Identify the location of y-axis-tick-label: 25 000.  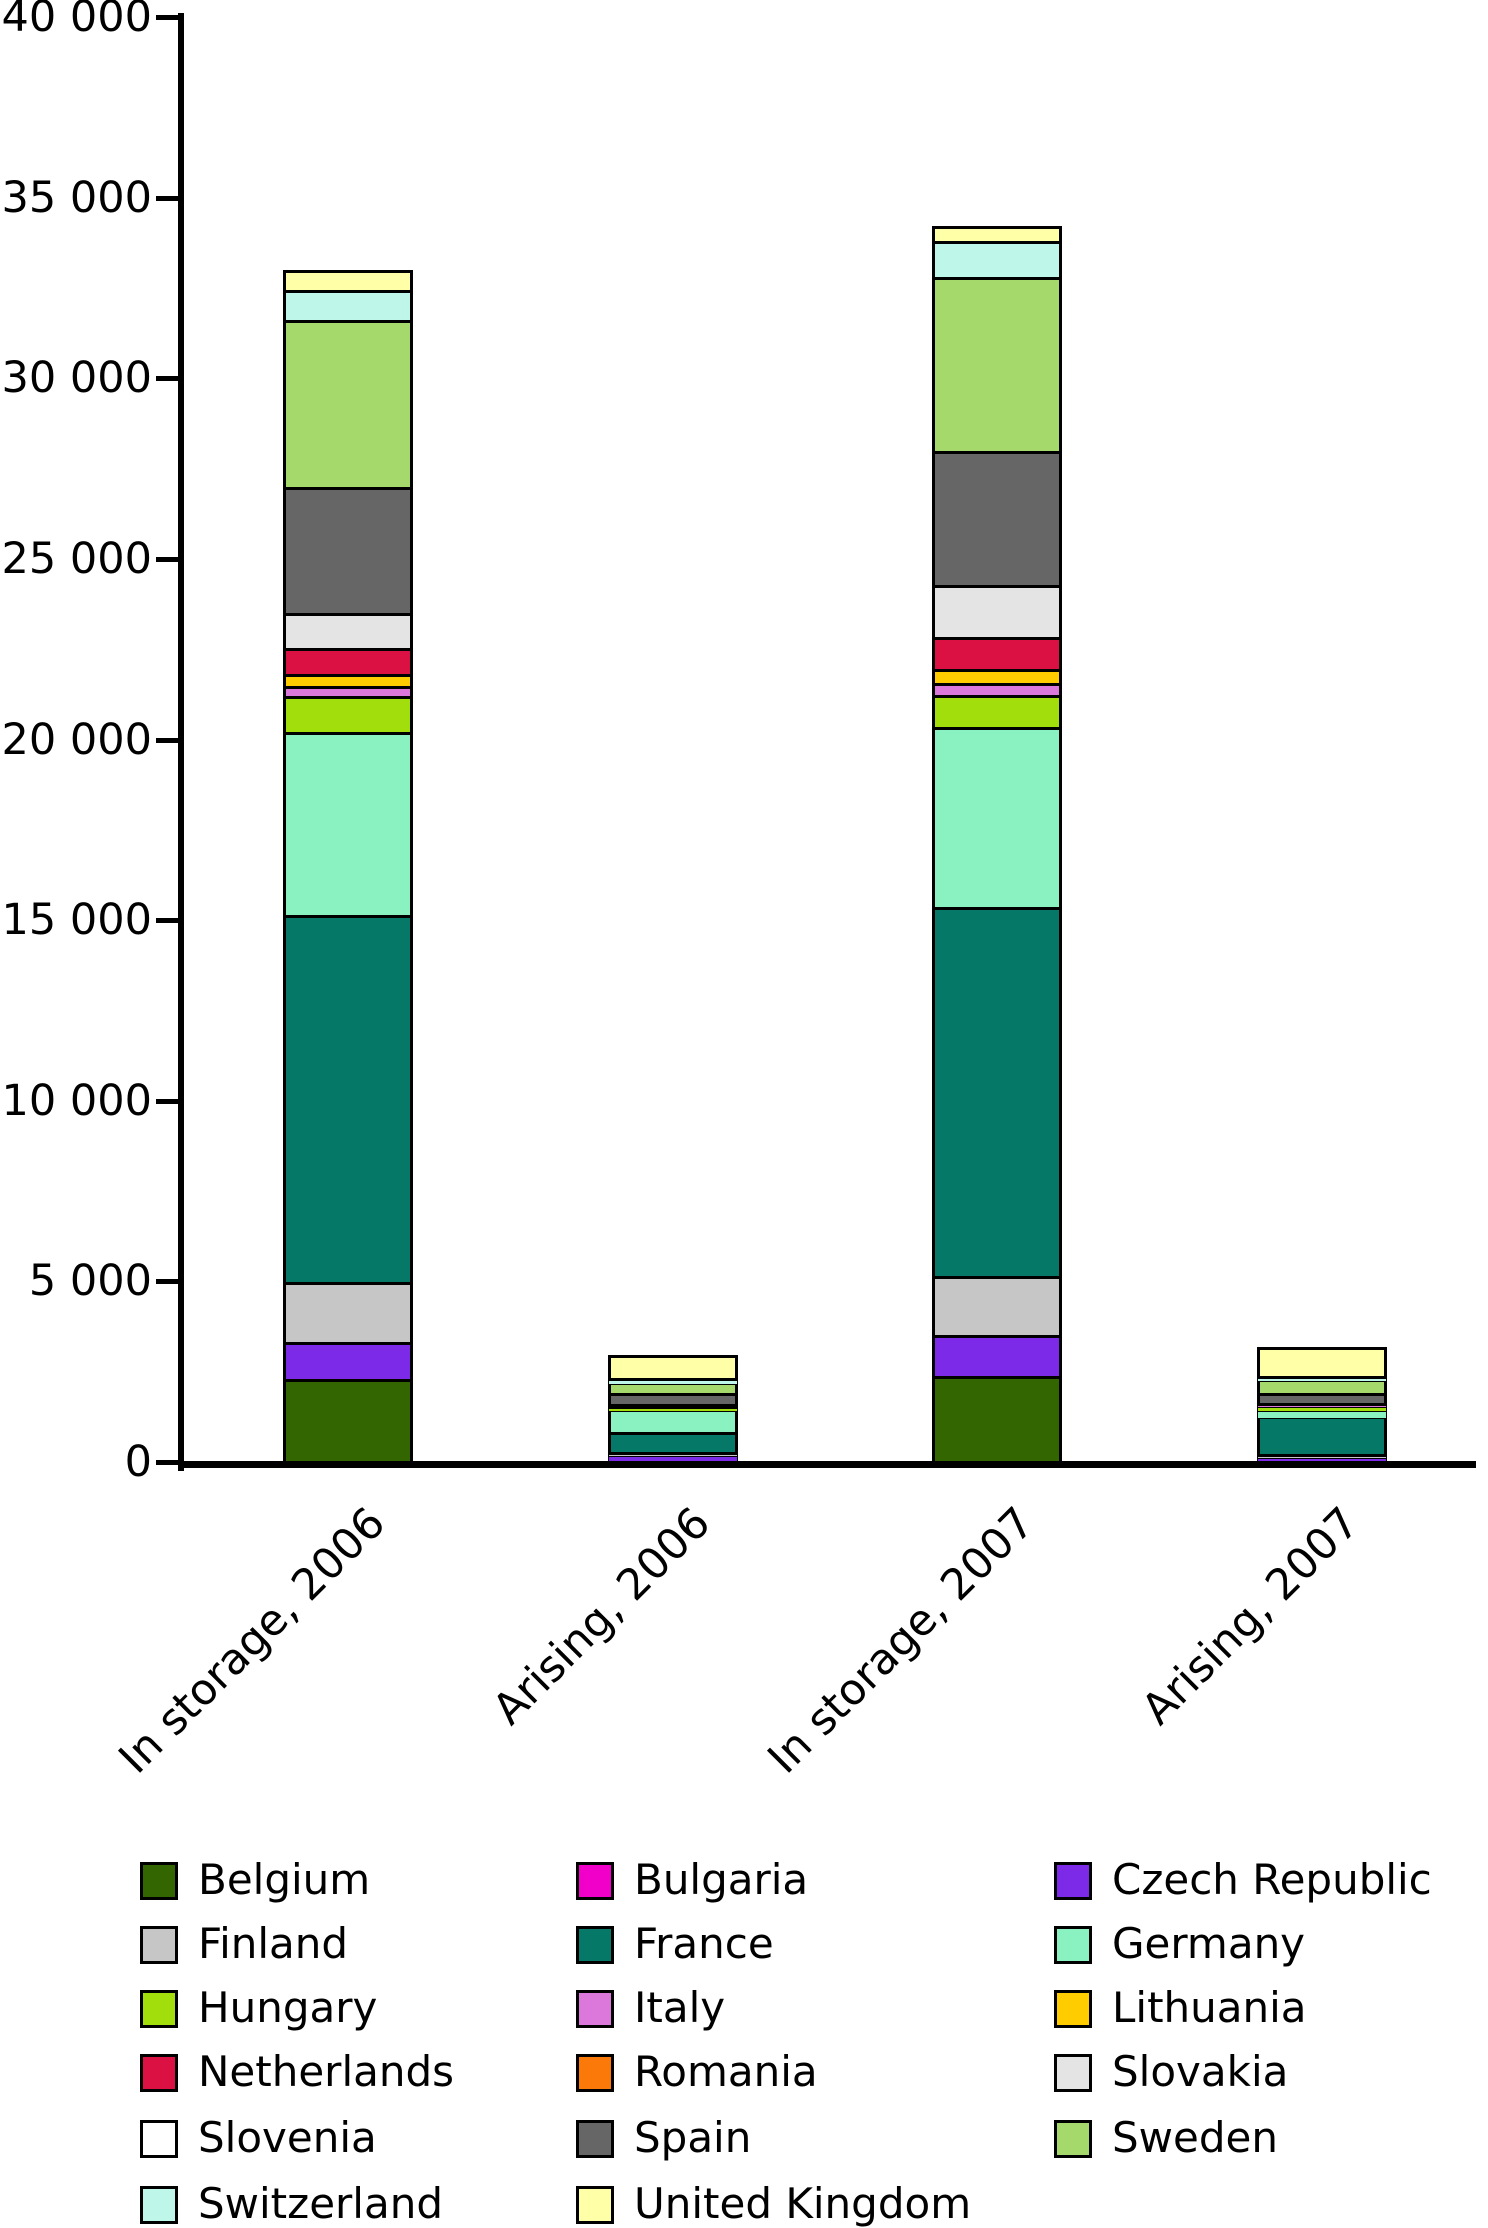
(76, 558).